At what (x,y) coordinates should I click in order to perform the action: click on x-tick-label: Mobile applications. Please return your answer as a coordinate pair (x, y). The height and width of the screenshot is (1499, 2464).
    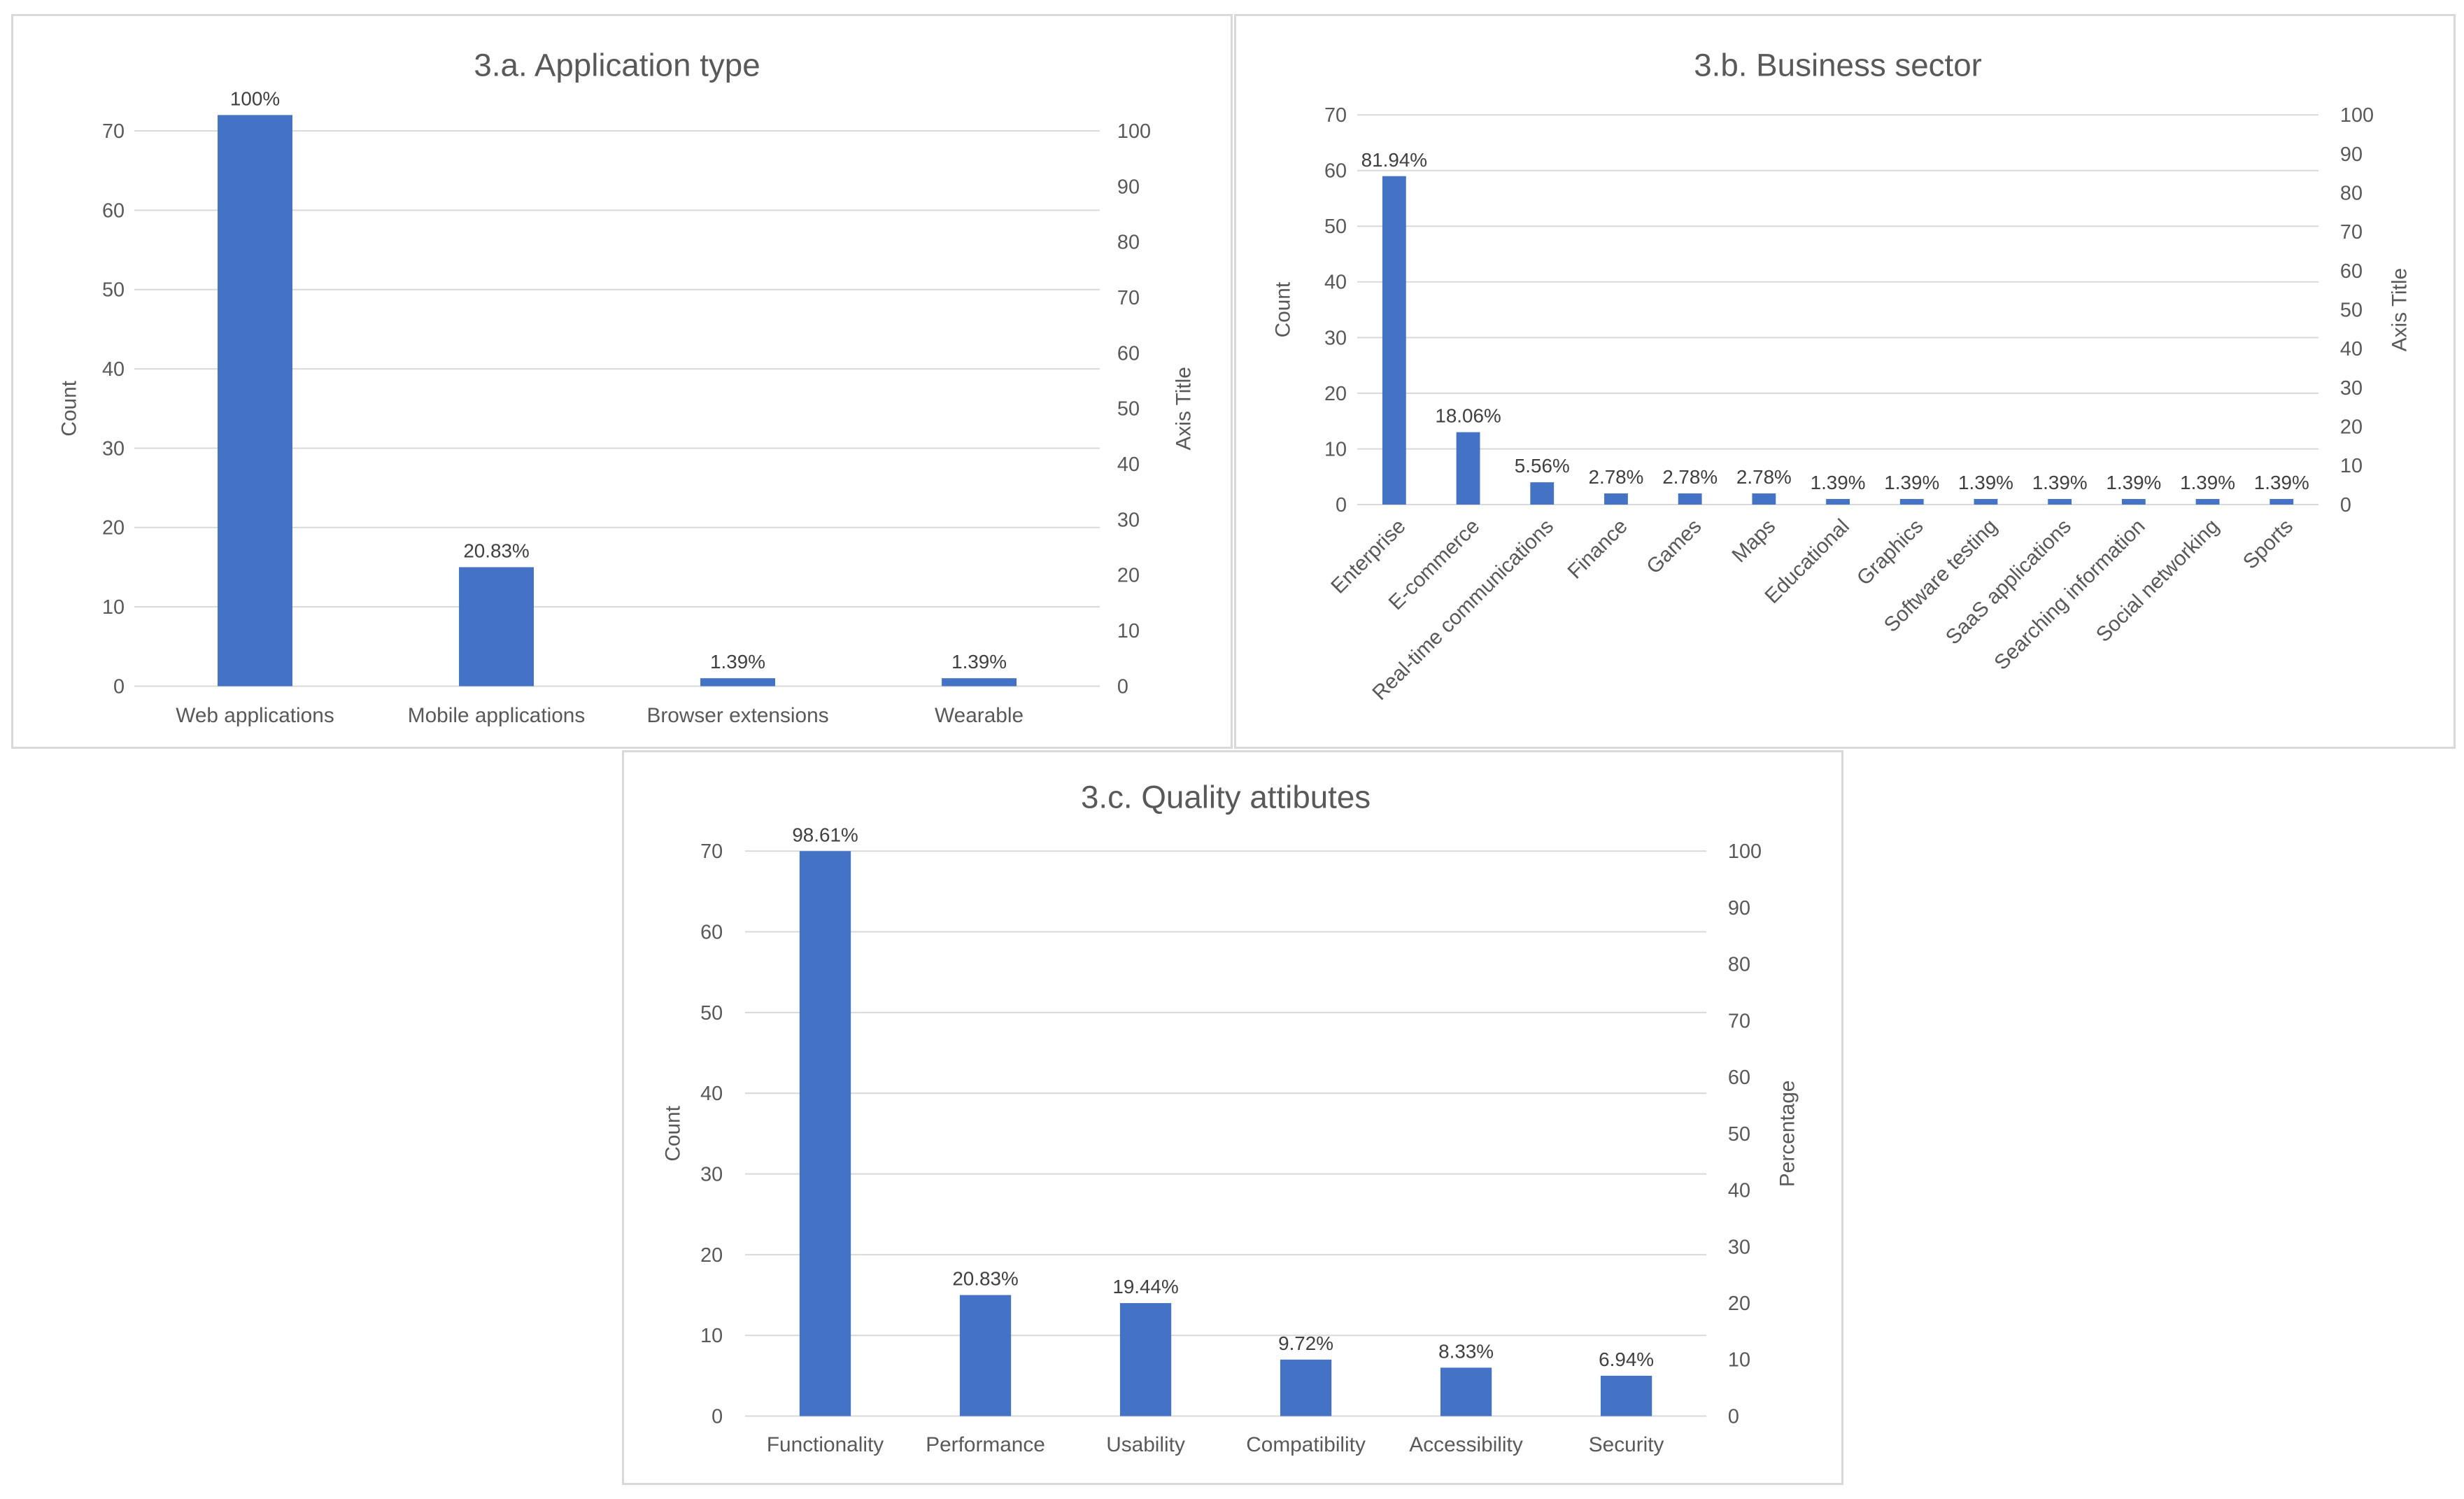
    Looking at the image, I should click on (497, 715).